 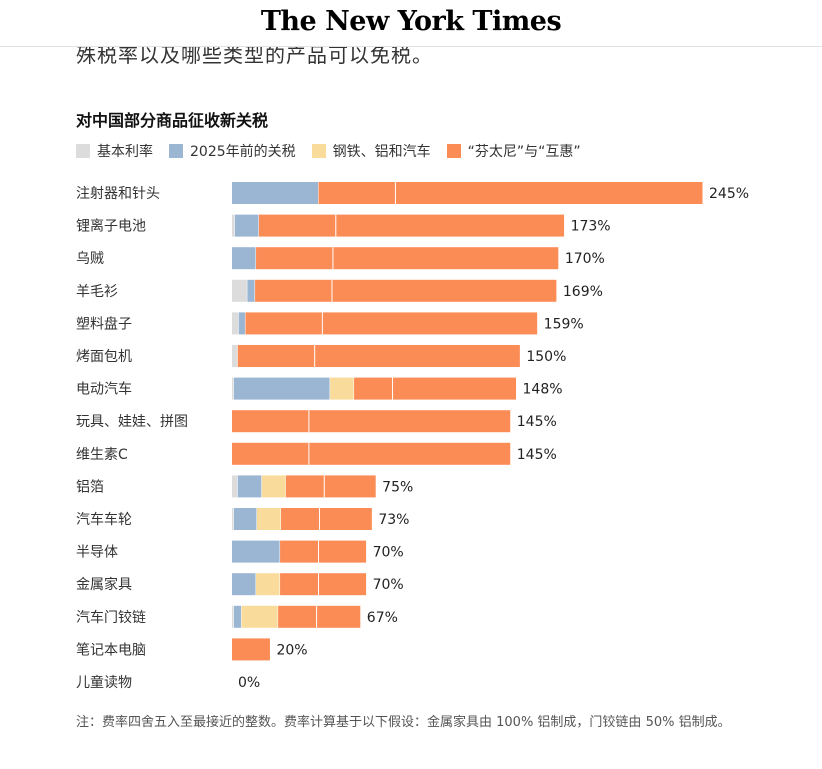 What do you see at coordinates (97, 553) in the screenshot?
I see `category-label: 半导体` at bounding box center [97, 553].